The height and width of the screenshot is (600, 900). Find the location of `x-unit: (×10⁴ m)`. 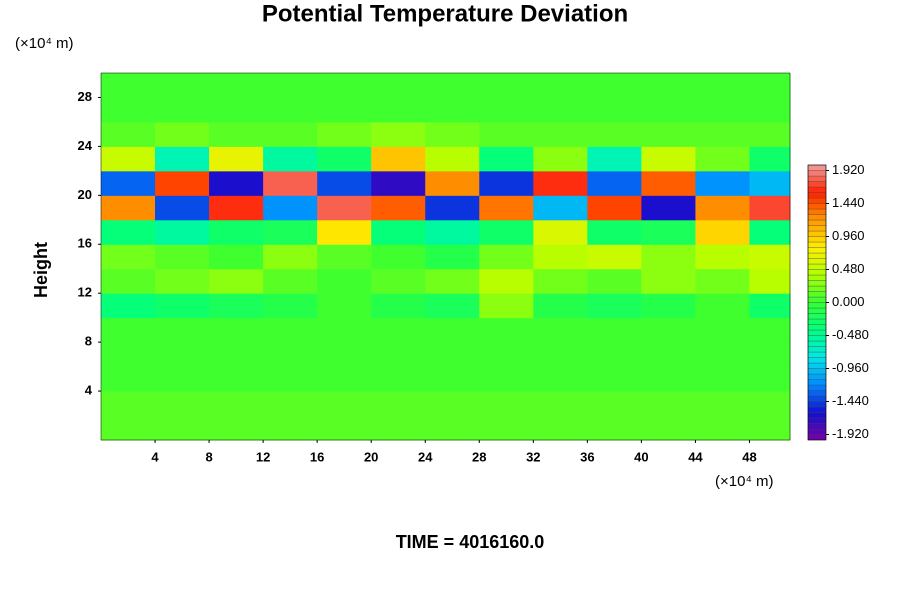

x-unit: (×10⁴ m) is located at coordinates (744, 481).